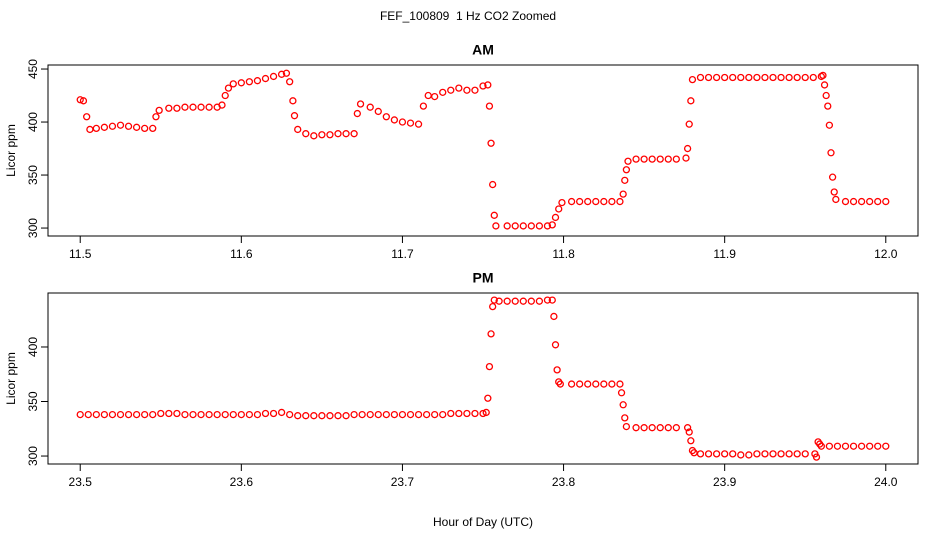 This screenshot has width=936, height=540. I want to click on y-tick-label: 350, so click(33, 175).